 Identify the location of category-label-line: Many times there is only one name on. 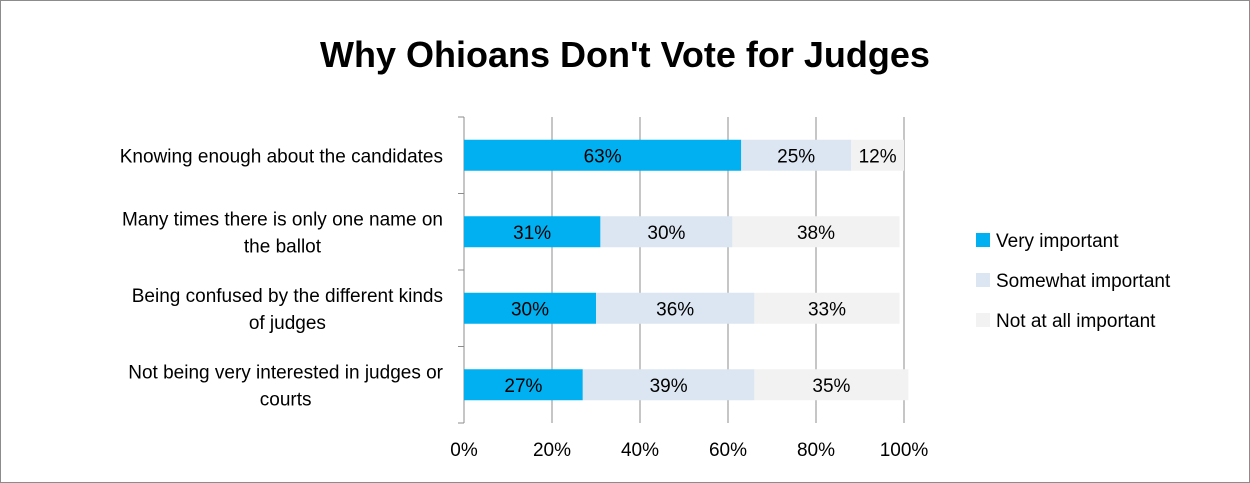
(282, 219).